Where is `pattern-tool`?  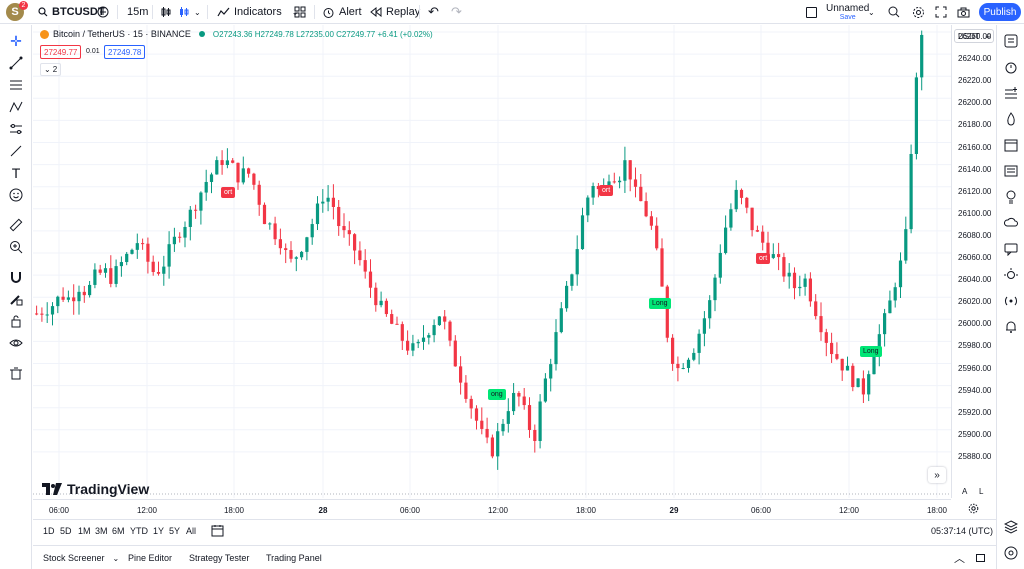
pattern-tool is located at coordinates (16, 107).